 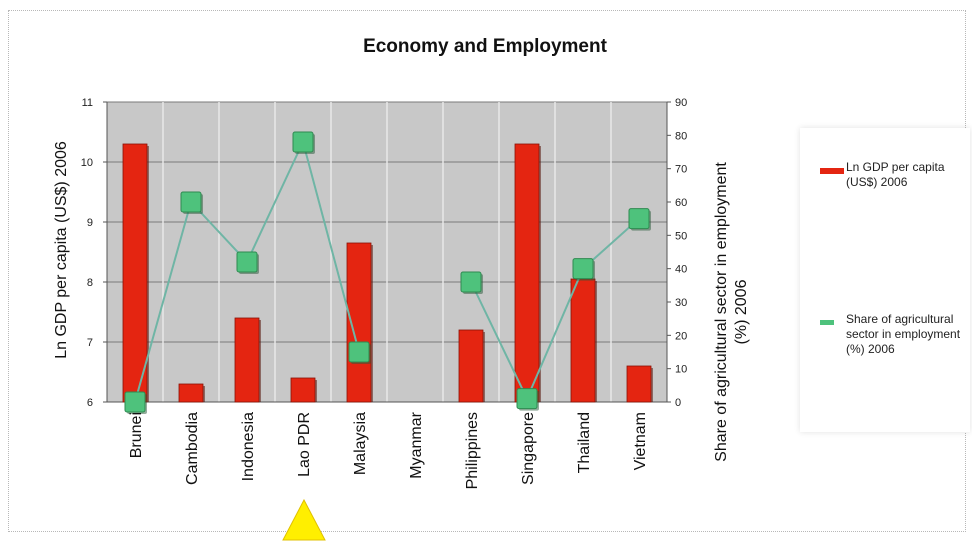 What do you see at coordinates (304, 519) in the screenshot?
I see `cursor-pointer-triangle` at bounding box center [304, 519].